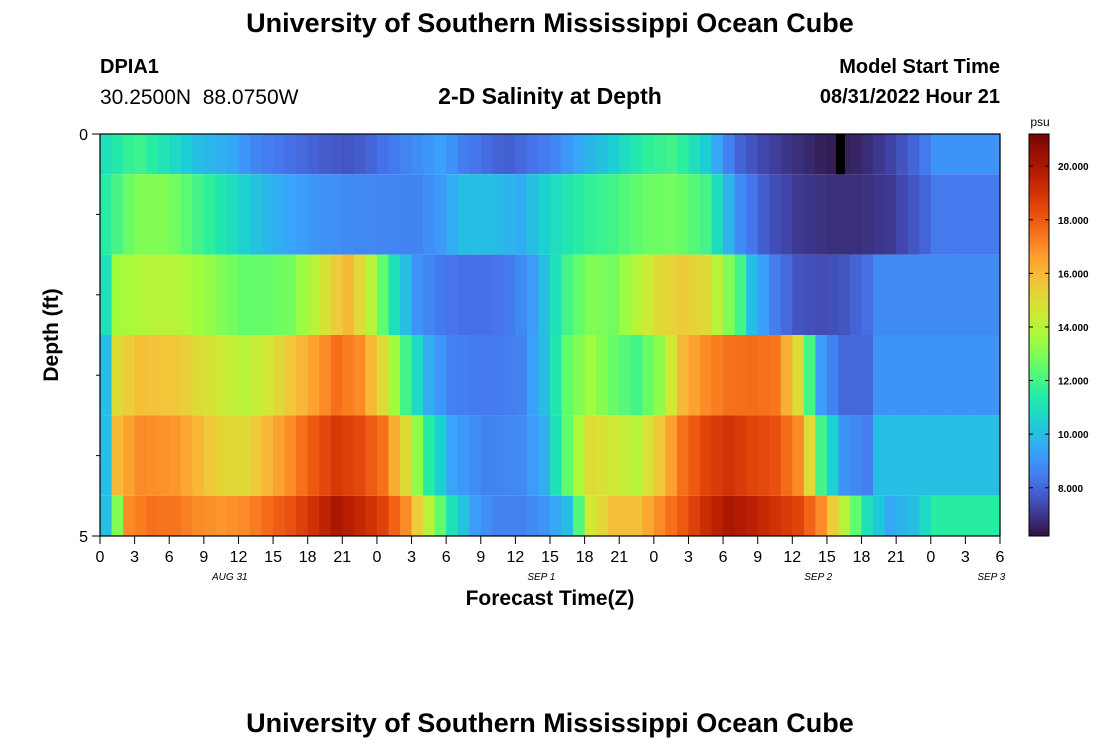 The height and width of the screenshot is (750, 1100). Describe the element at coordinates (1073, 328) in the screenshot. I see `colorbar-tick-label: 14.000` at that location.